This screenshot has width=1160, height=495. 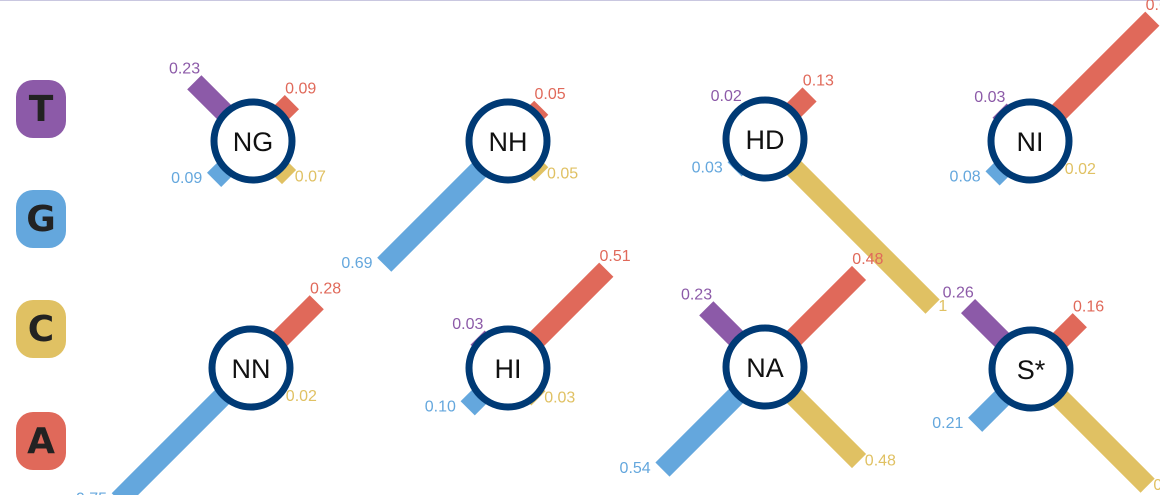 I want to click on value-label-ni-c: 0.02, so click(x=1080, y=169).